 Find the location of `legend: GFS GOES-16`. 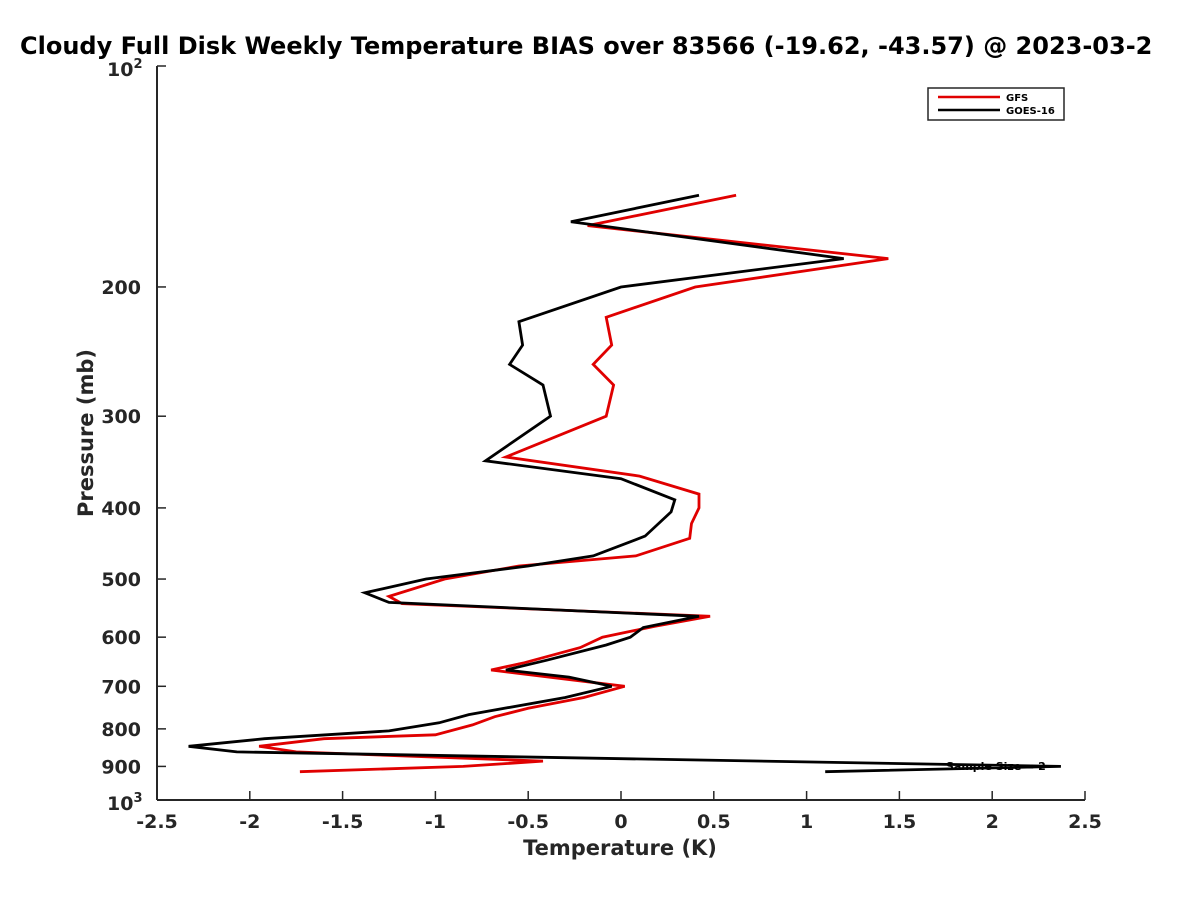

legend: GFS GOES-16 is located at coordinates (996, 104).